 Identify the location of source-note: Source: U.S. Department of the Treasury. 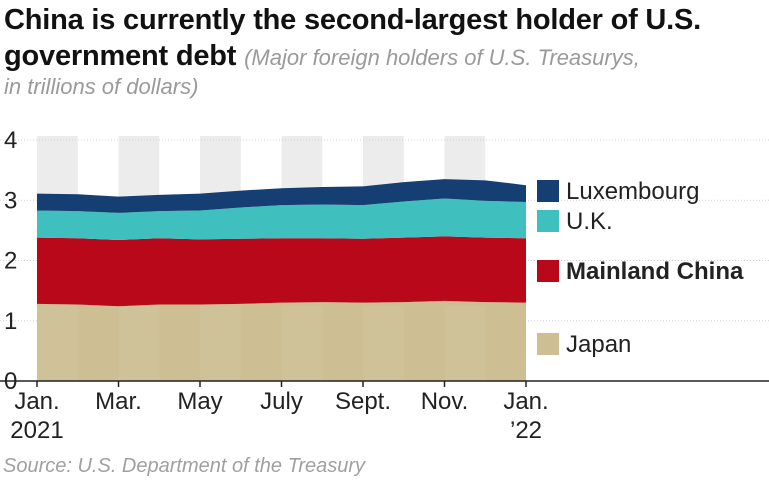
(184, 466).